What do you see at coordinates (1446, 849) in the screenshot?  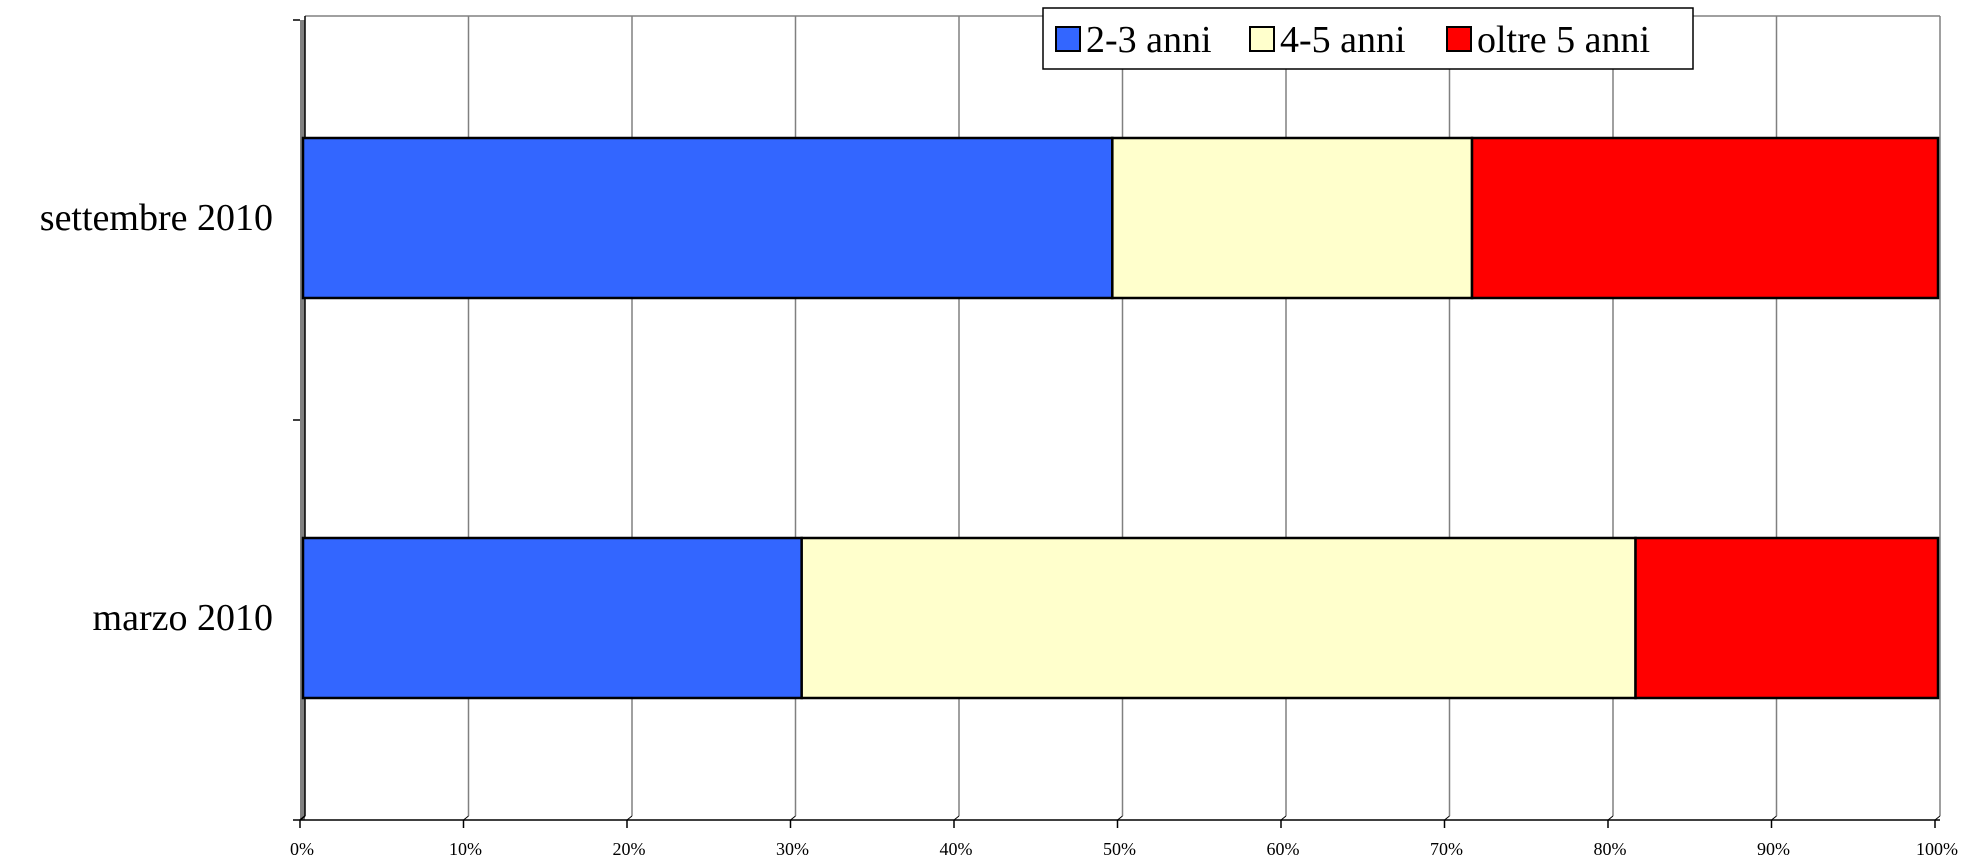 I see `x-tick-label: 70%` at bounding box center [1446, 849].